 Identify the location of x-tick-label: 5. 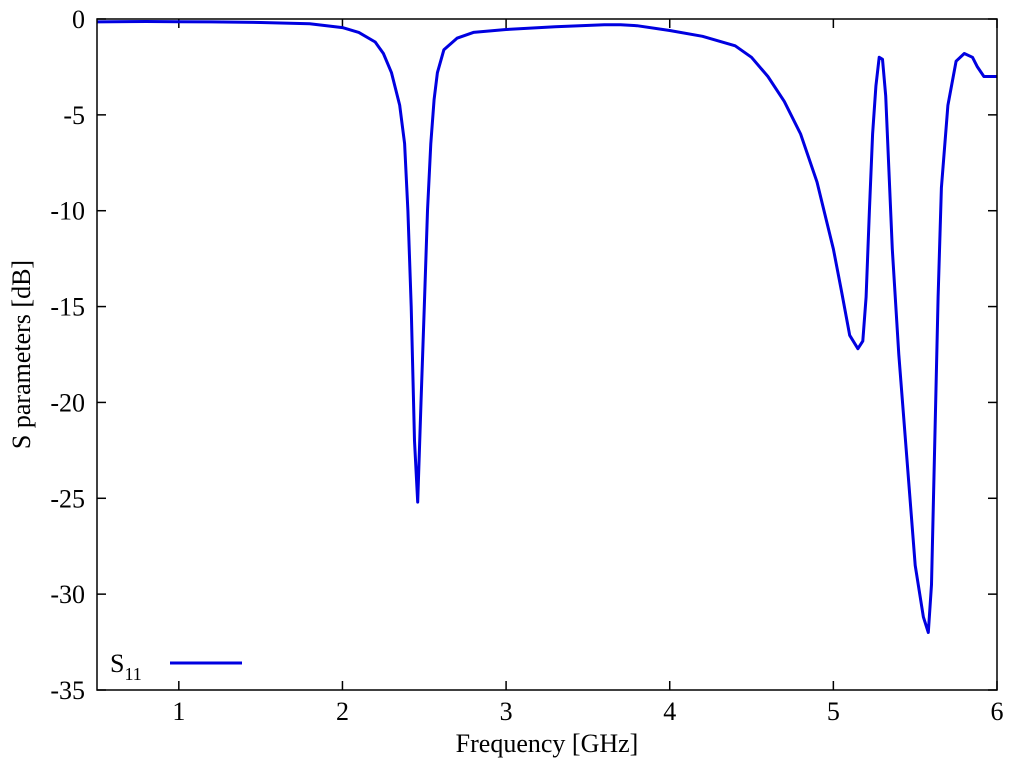
(833, 711).